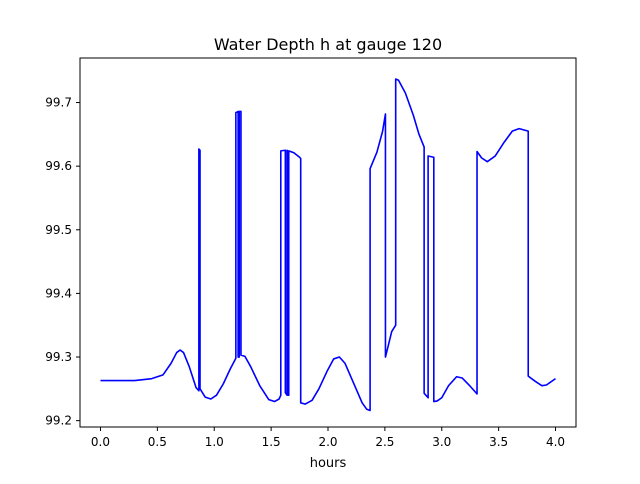 The height and width of the screenshot is (484, 640). I want to click on y-tick-label: 99.5, so click(58, 230).